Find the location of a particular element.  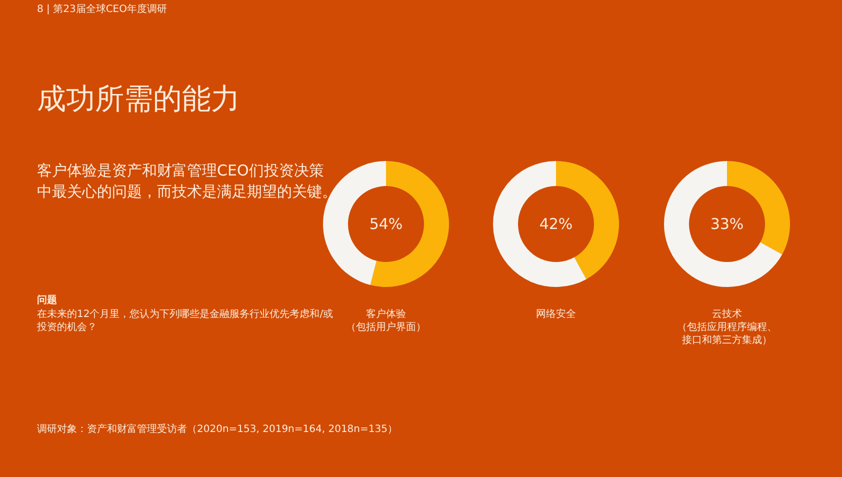

text: （包括应用程序编程、接口和第三方集成） is located at coordinates (727, 333).